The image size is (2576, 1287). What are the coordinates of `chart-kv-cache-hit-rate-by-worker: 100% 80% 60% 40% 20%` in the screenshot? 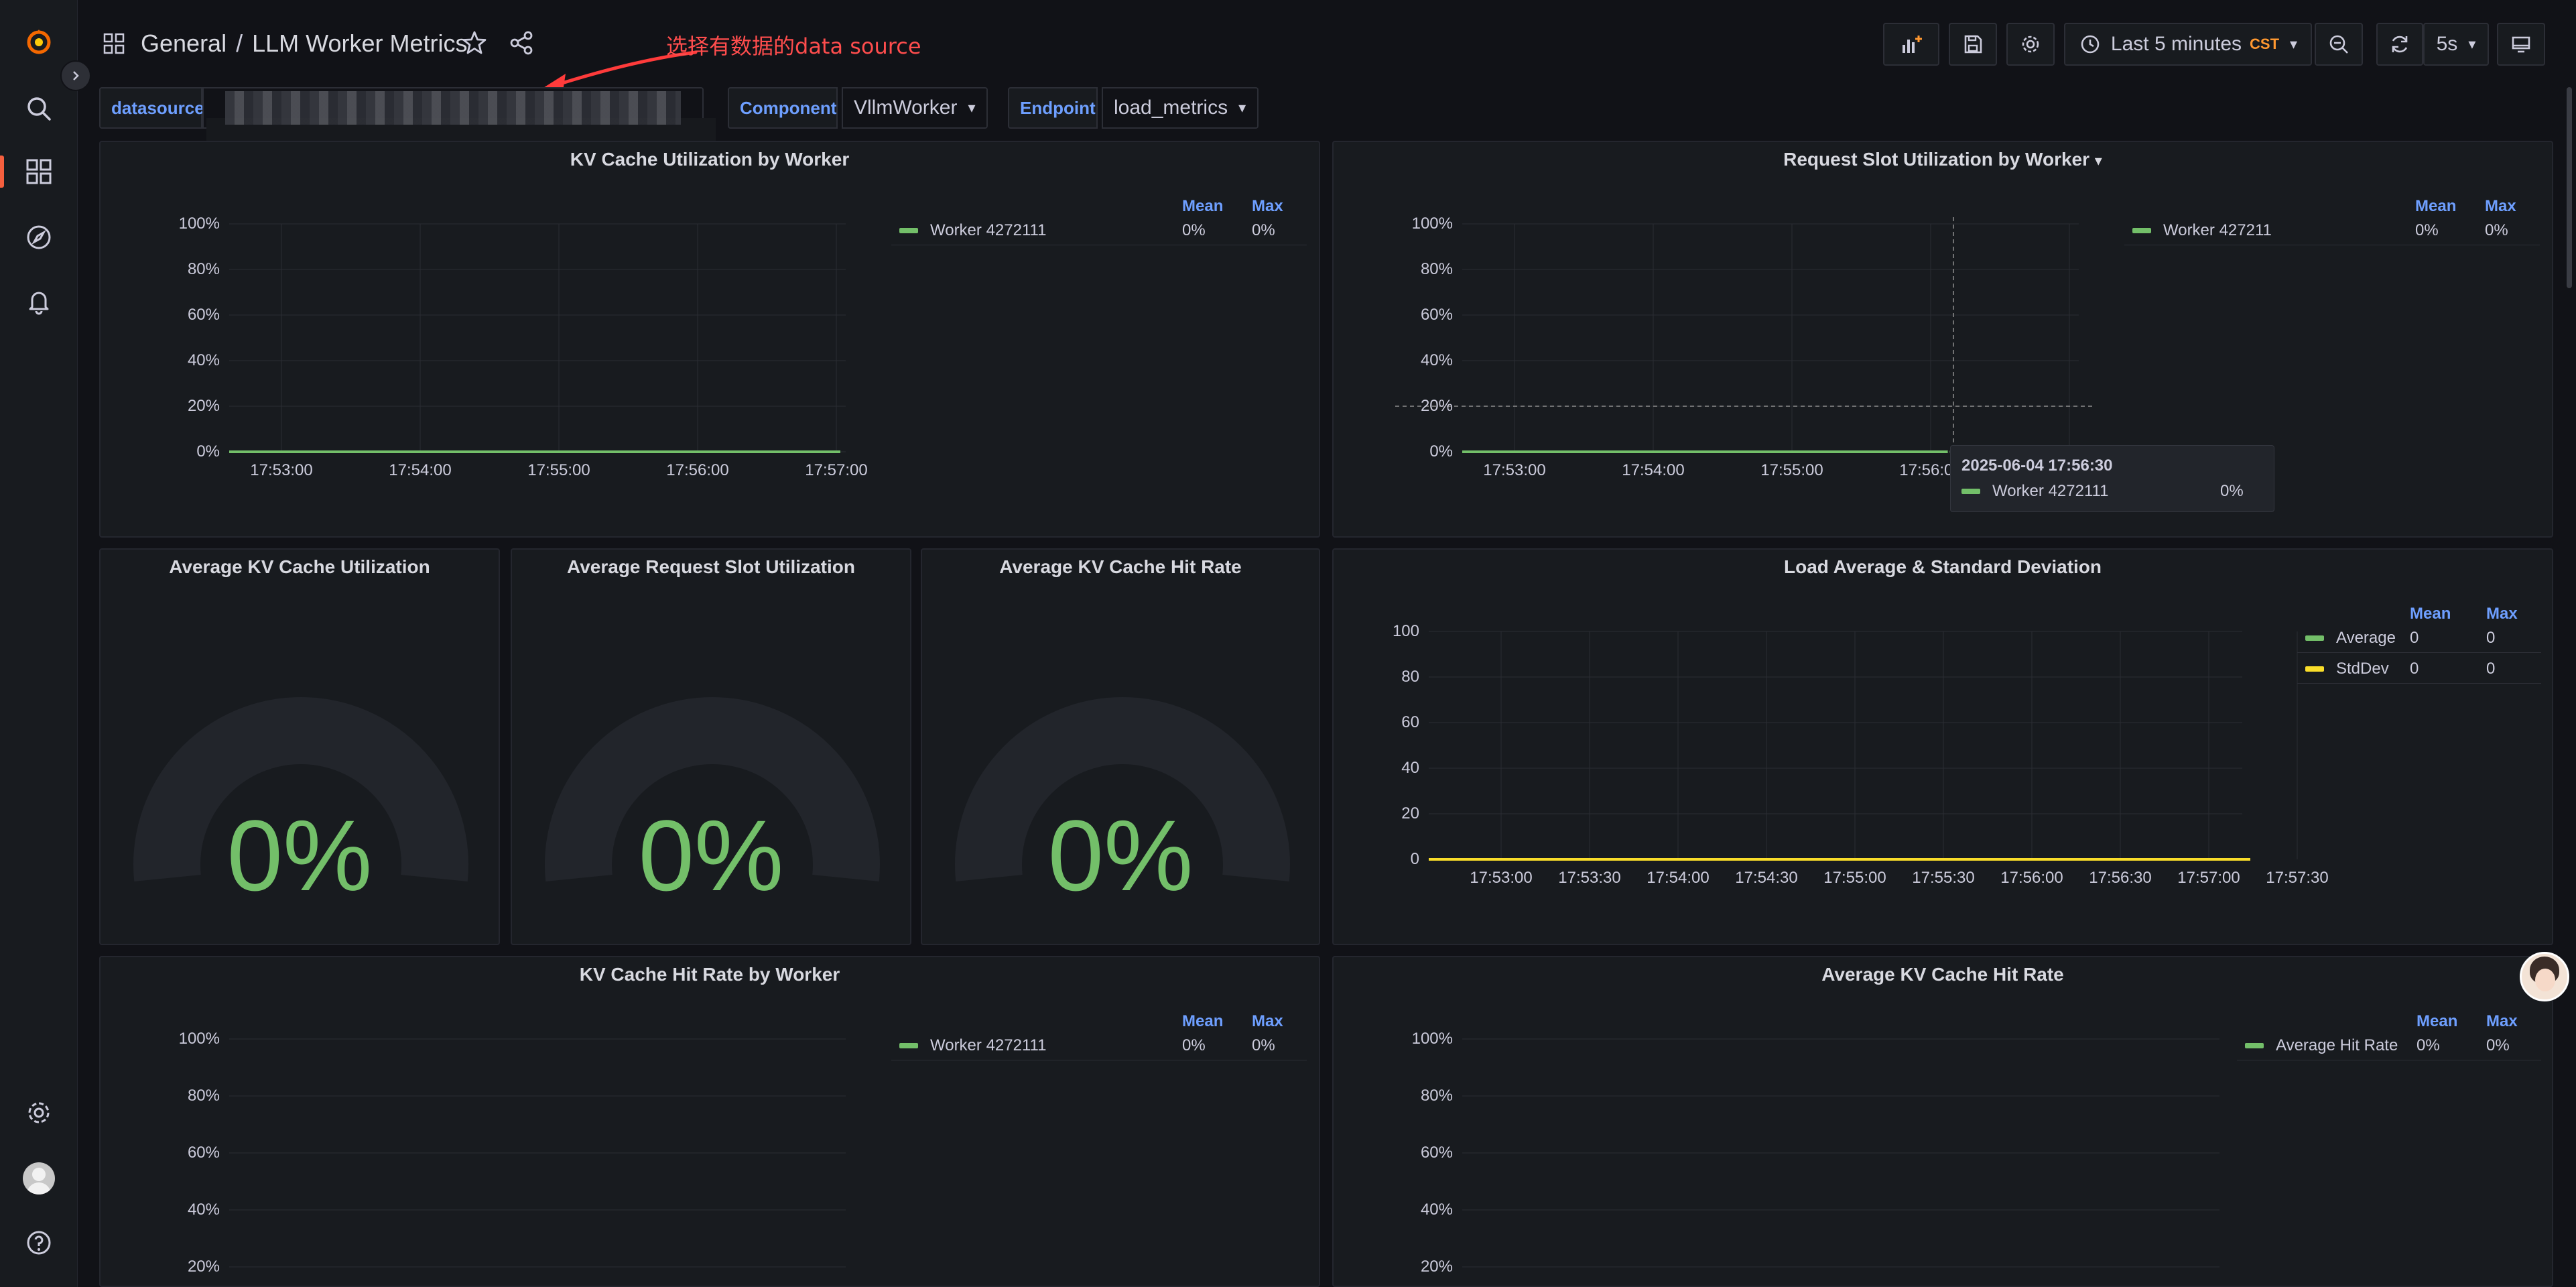 It's located at (504, 1158).